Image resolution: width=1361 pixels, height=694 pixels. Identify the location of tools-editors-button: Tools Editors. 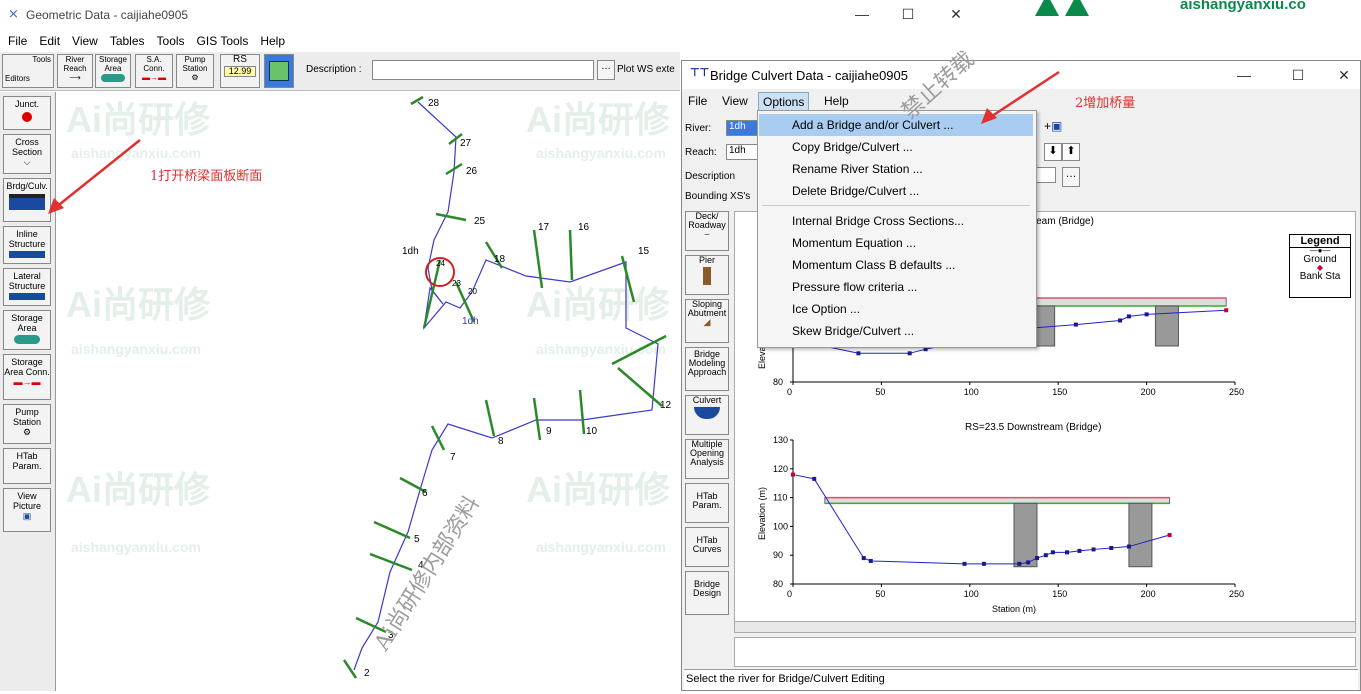
(28, 71).